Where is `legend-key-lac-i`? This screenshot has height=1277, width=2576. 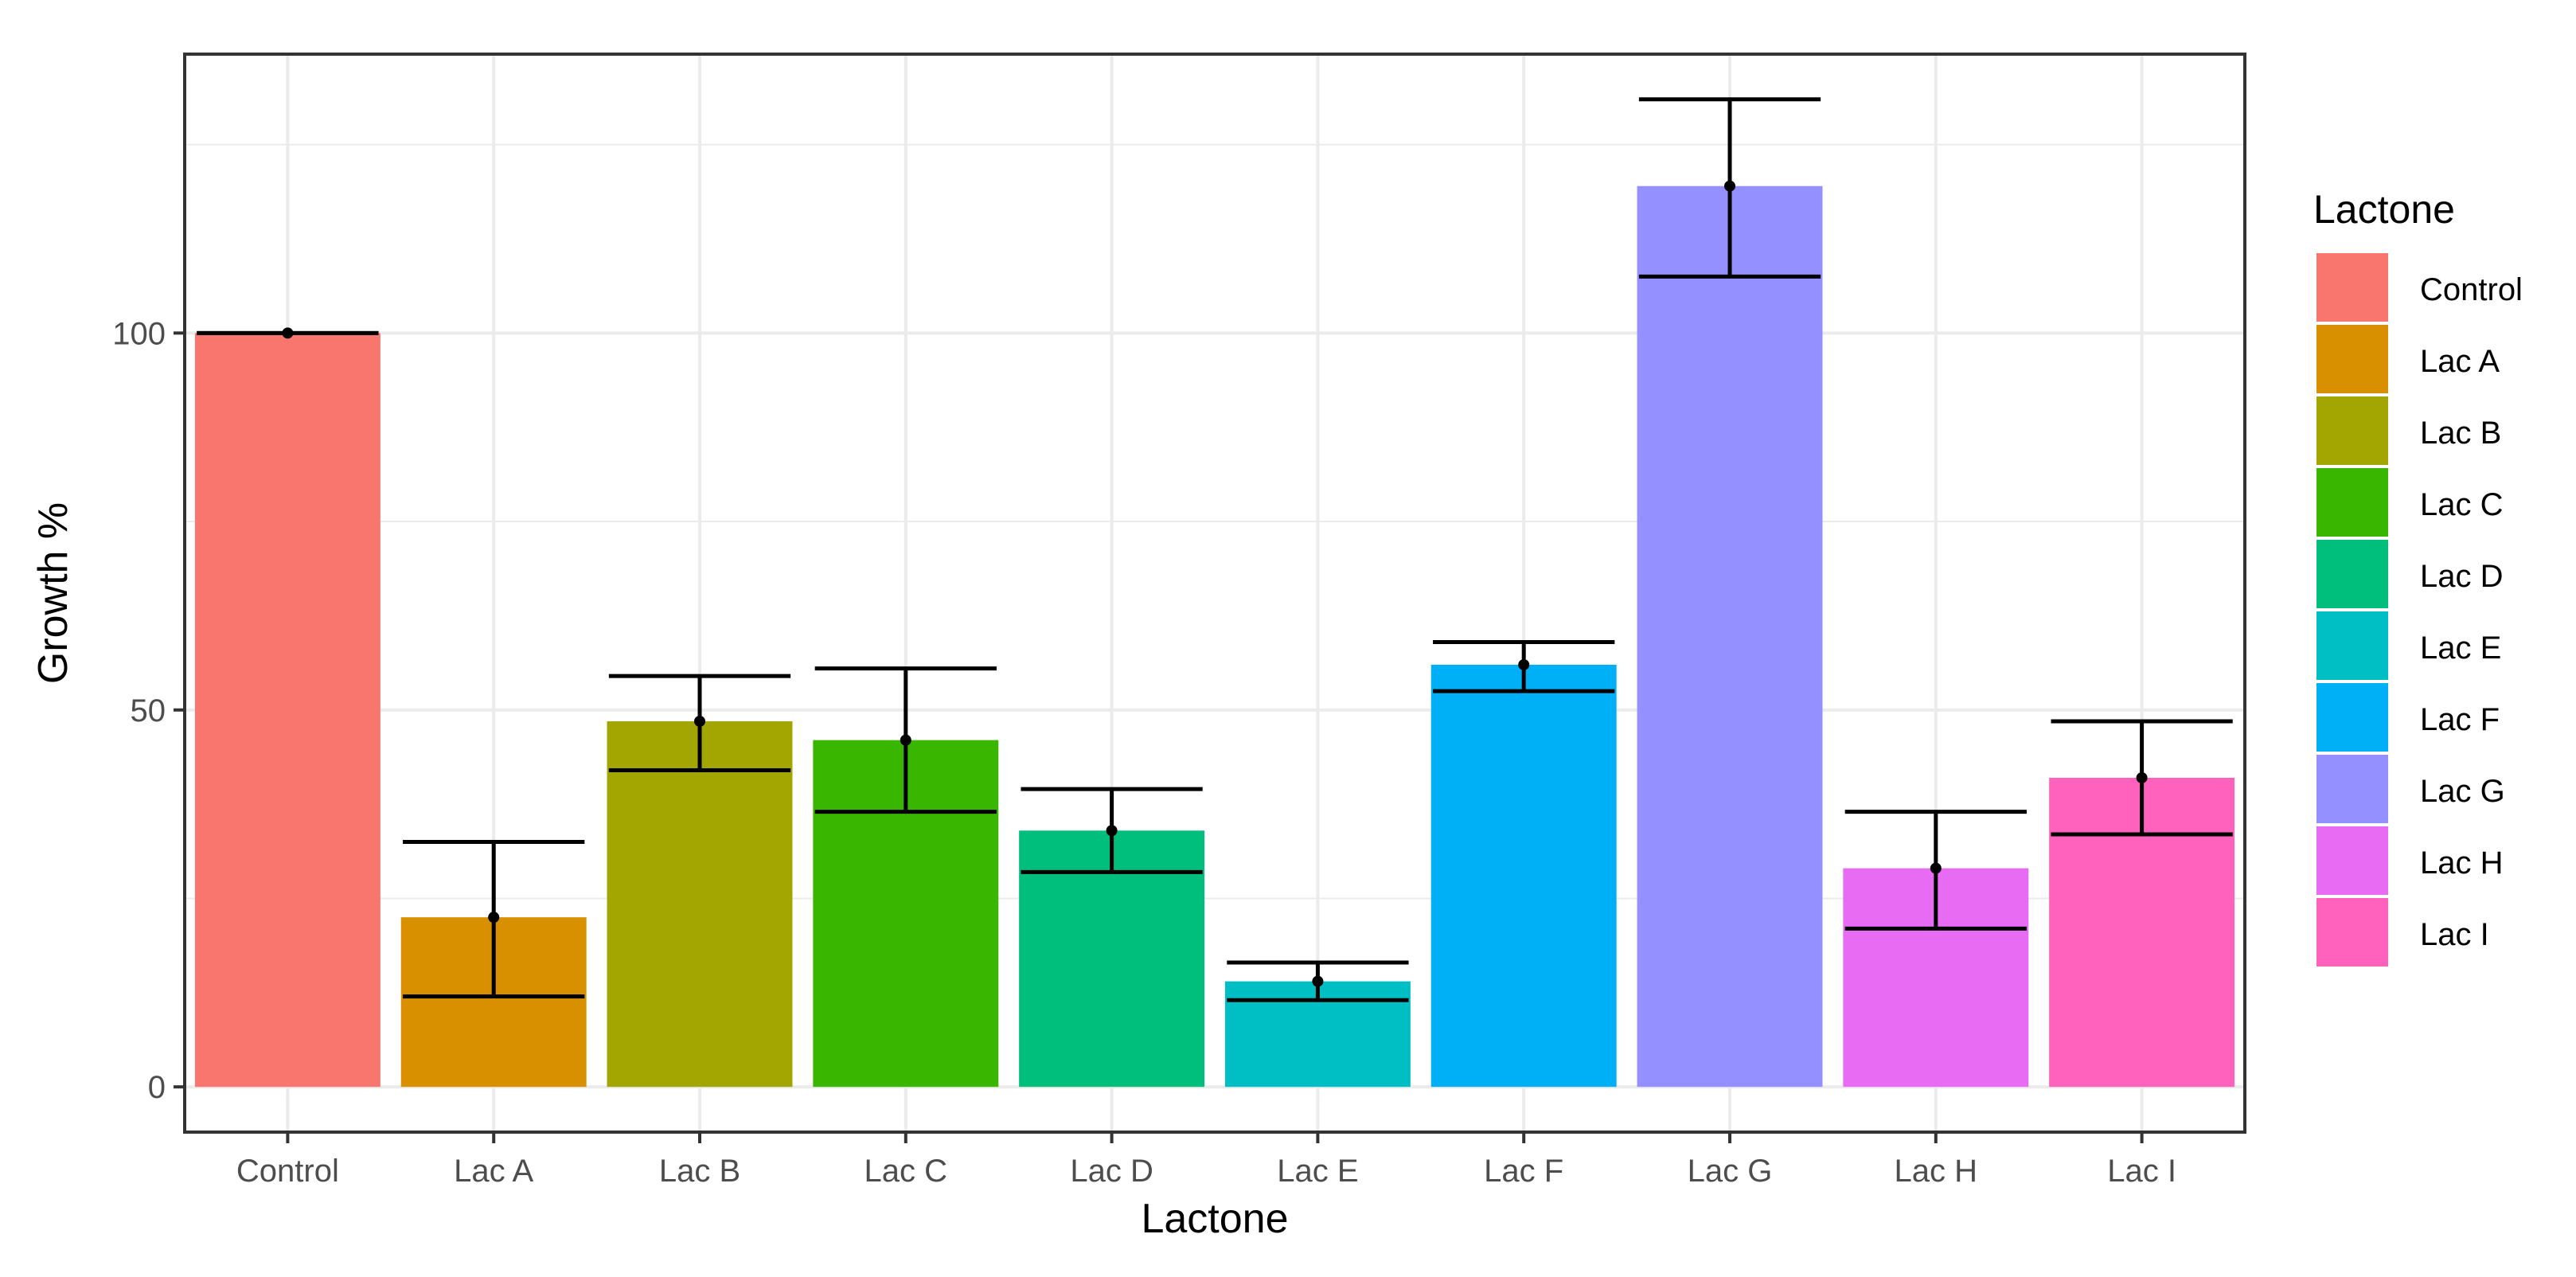
legend-key-lac-i is located at coordinates (2352, 932).